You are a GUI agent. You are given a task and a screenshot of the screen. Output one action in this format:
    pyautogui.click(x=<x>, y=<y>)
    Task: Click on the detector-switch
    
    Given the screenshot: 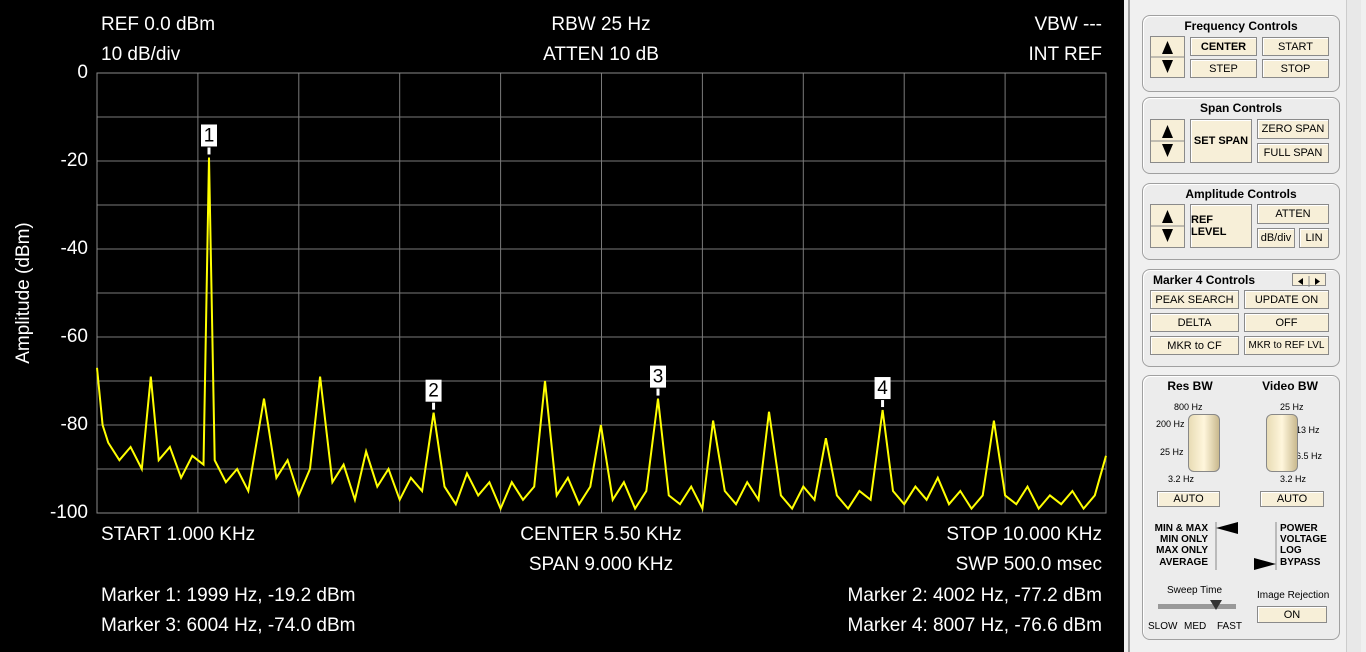 What is the action you would take?
    pyautogui.click(x=1226, y=546)
    